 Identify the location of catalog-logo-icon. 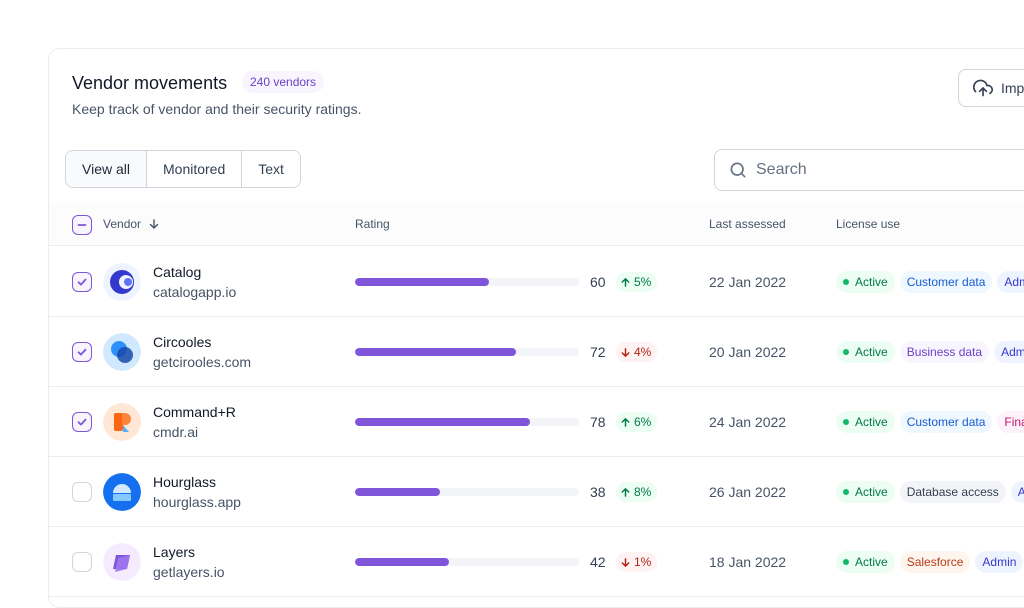
(122, 282).